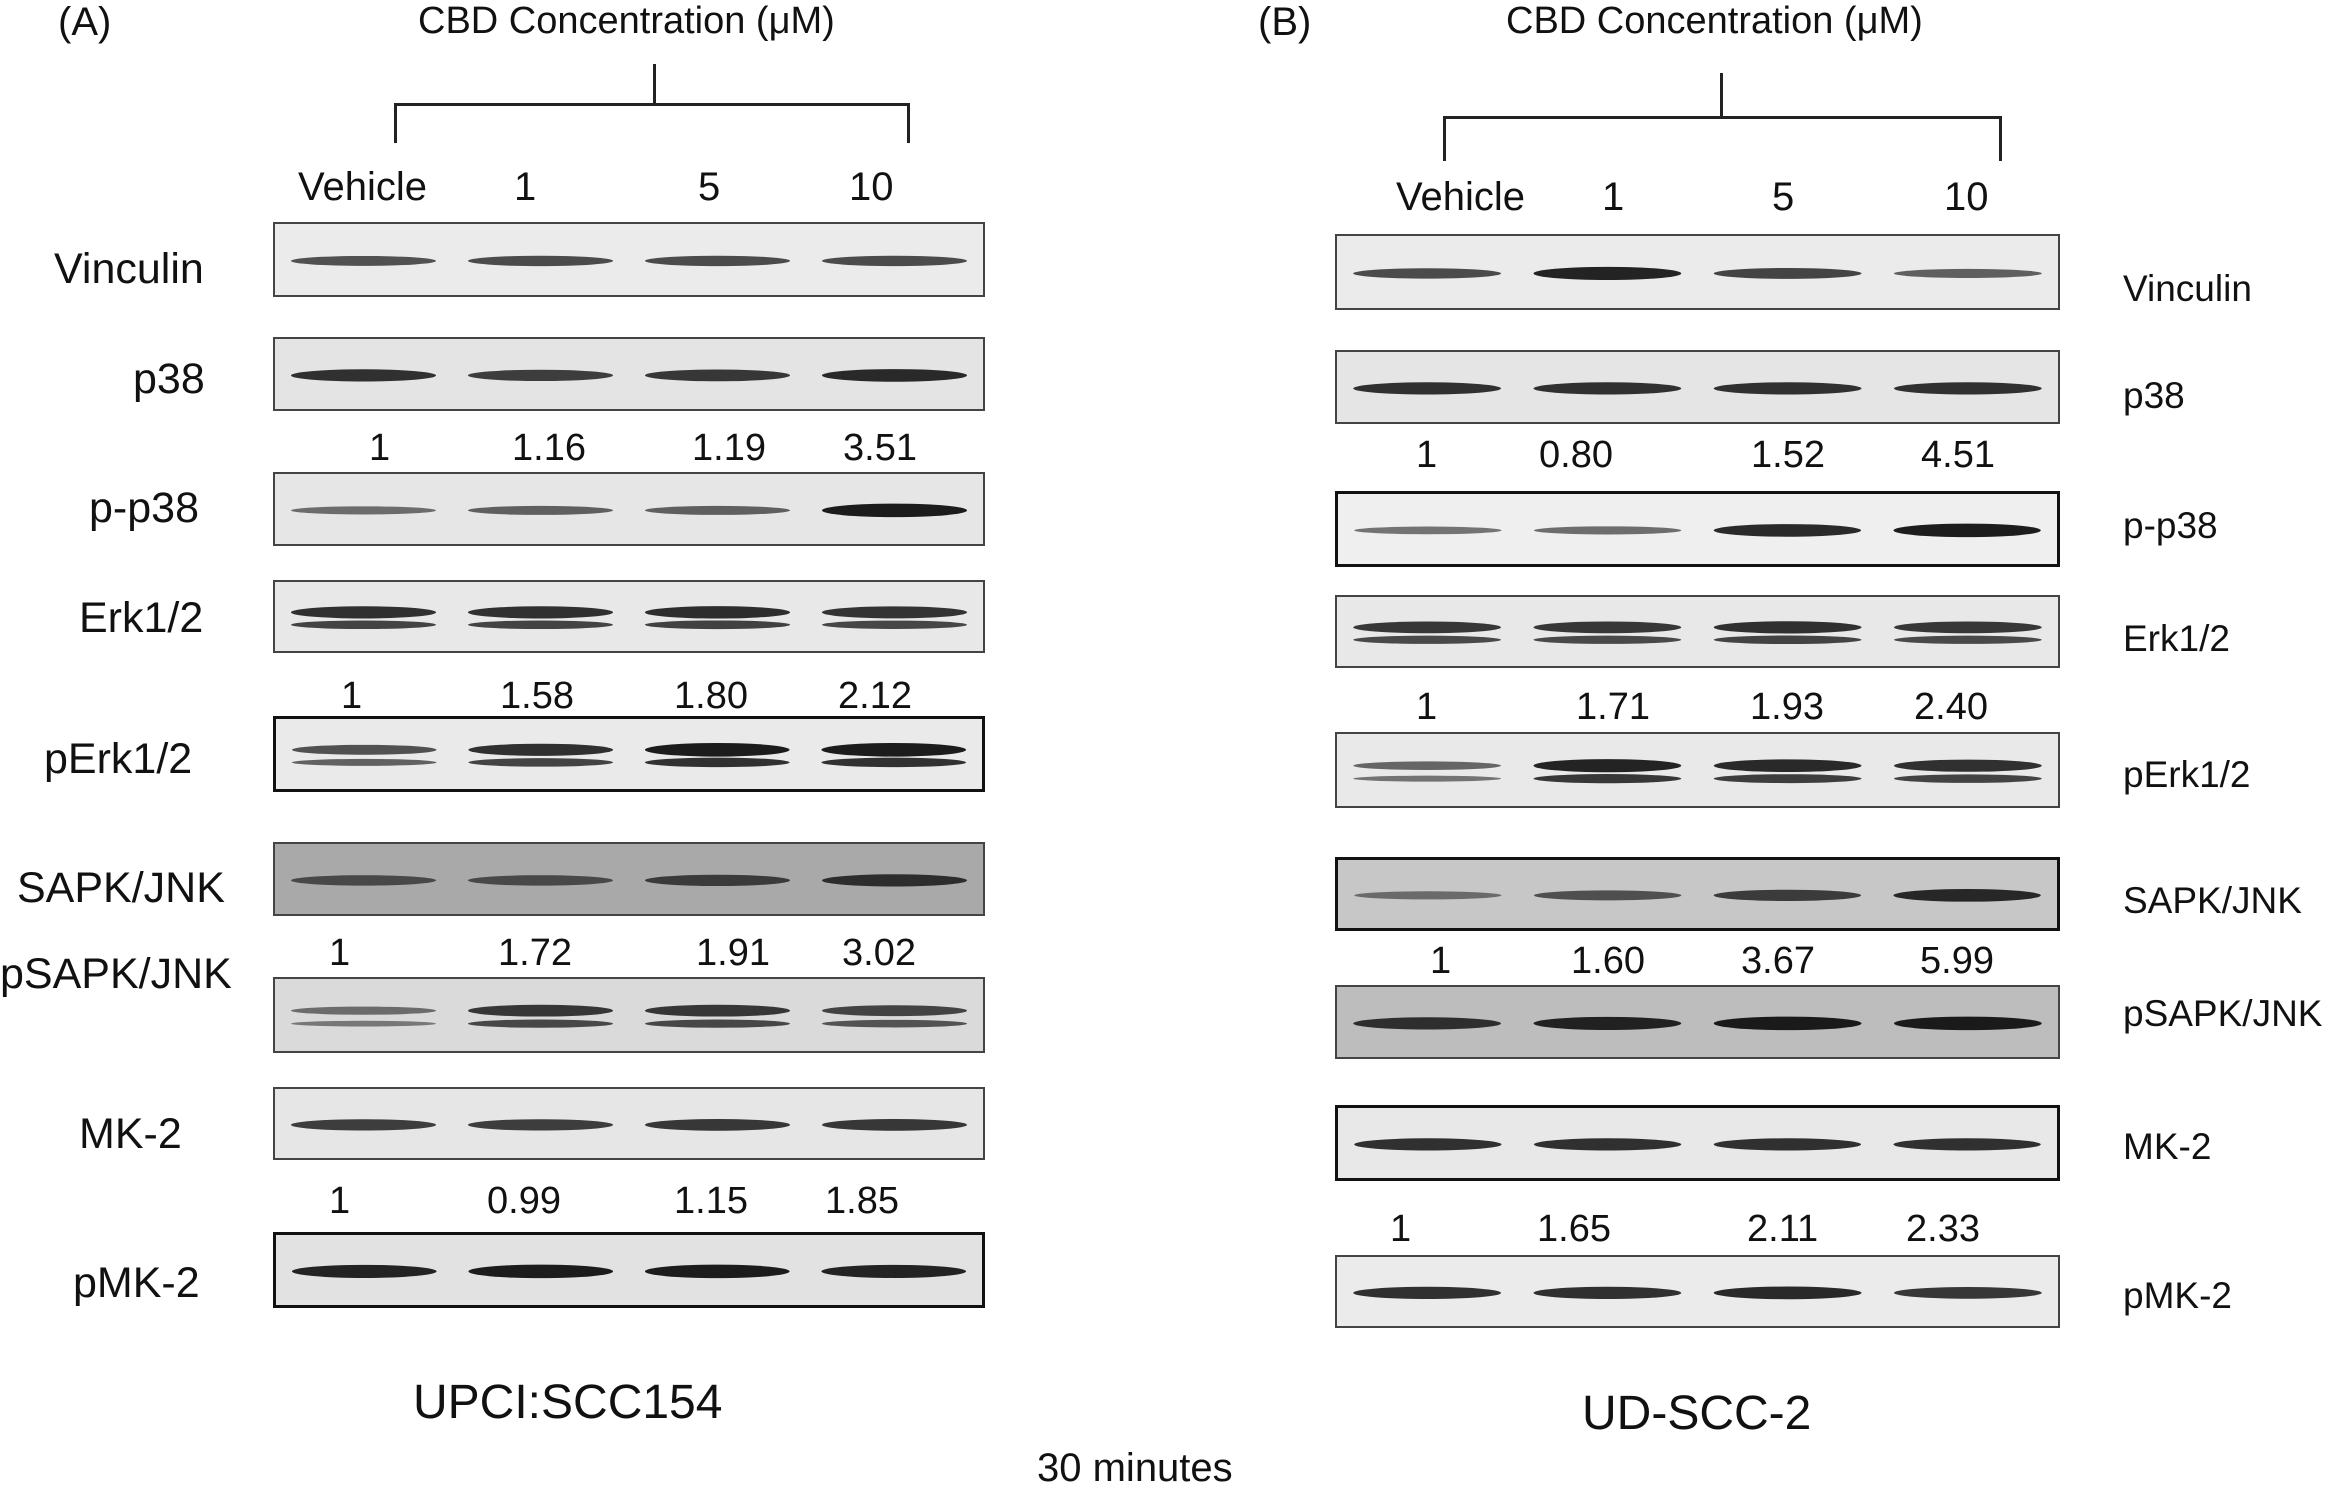 The height and width of the screenshot is (1490, 2333). I want to click on panel-b-bracket-left, so click(1444, 138).